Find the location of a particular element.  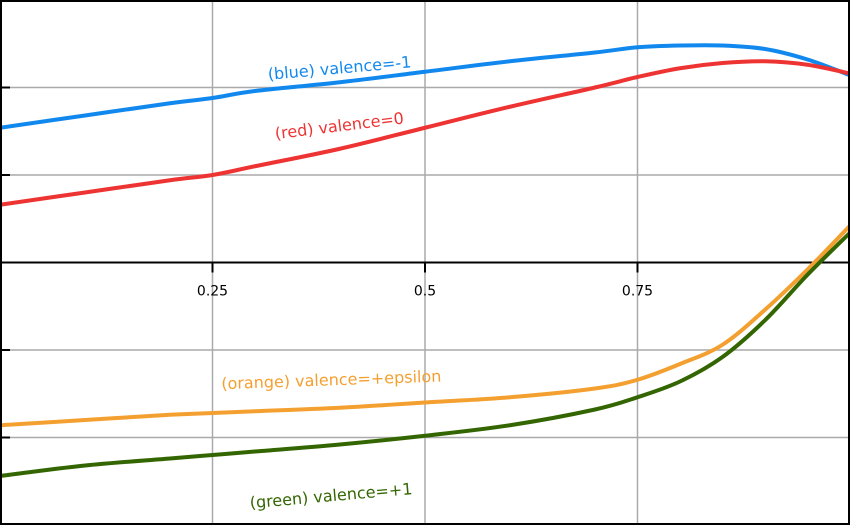

x-tick-label-0: 0.25 is located at coordinates (212, 292).